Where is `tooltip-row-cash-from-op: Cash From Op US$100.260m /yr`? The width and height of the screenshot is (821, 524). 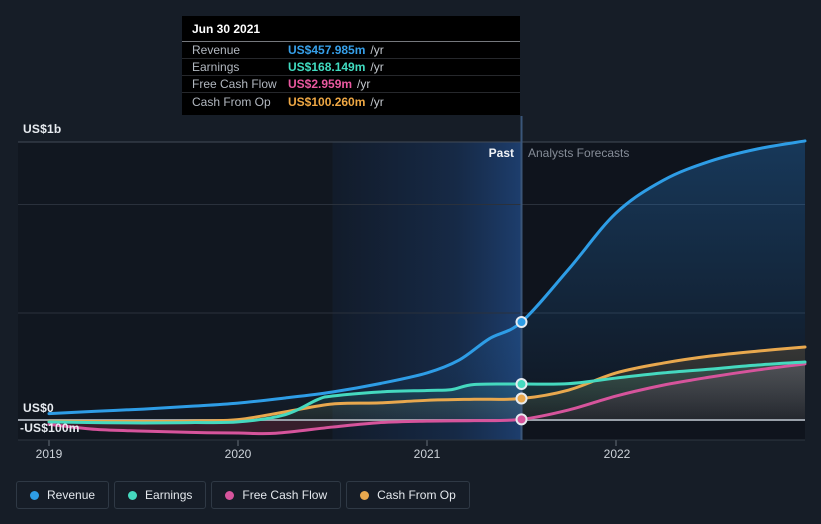
tooltip-row-cash-from-op: Cash From Op US$100.260m /yr is located at coordinates (351, 104).